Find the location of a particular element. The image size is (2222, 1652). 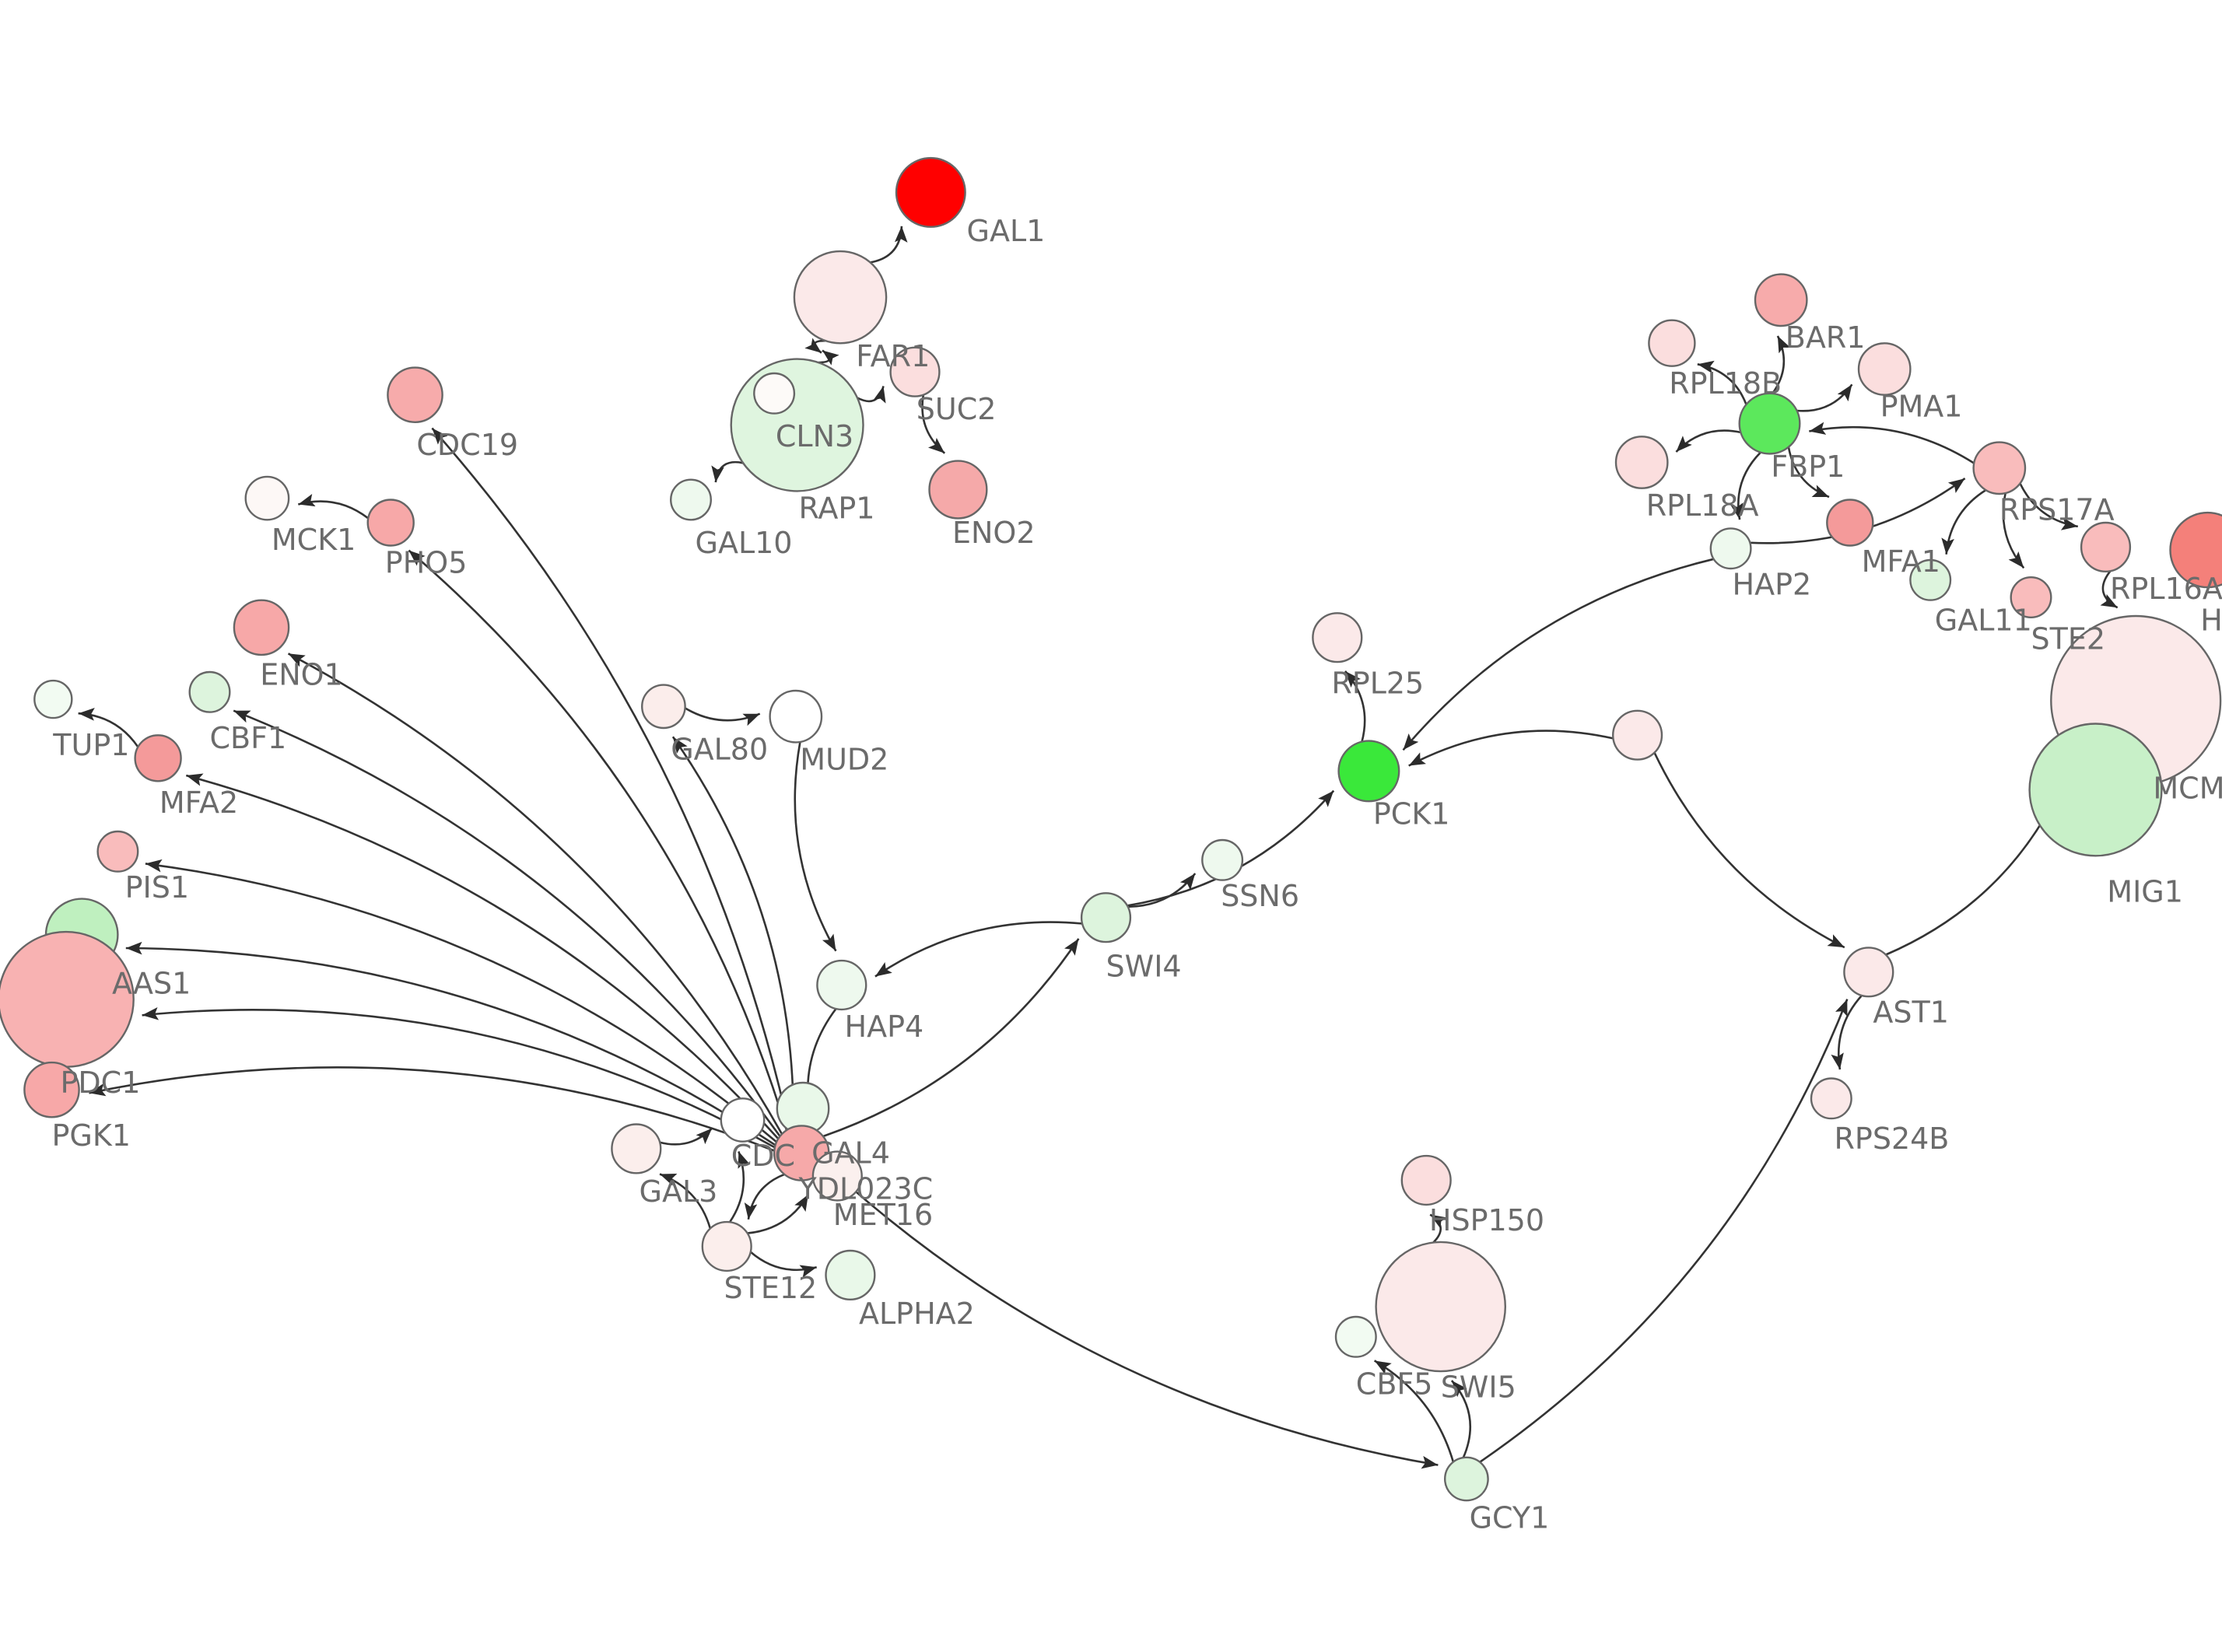

graph-node-gal11 is located at coordinates (1930, 580).